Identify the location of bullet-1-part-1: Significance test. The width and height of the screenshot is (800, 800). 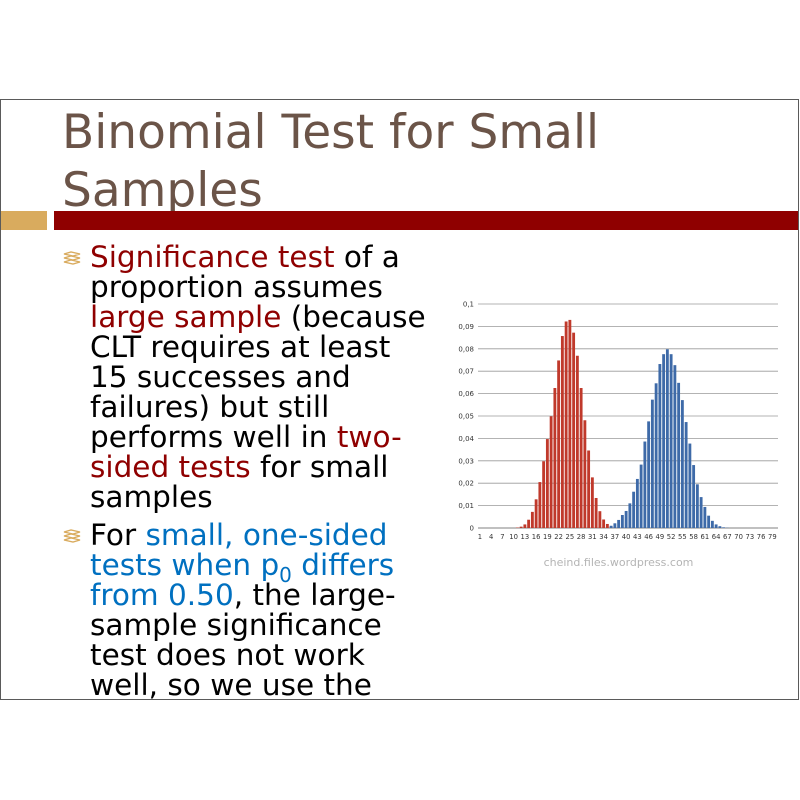
(212, 257).